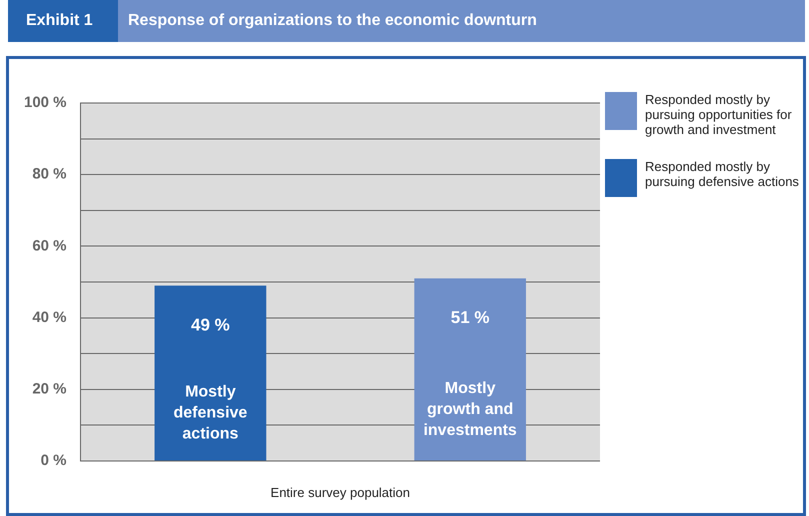 This screenshot has width=809, height=516. Describe the element at coordinates (49, 245) in the screenshot. I see `y-tick-label: 60 %` at that location.